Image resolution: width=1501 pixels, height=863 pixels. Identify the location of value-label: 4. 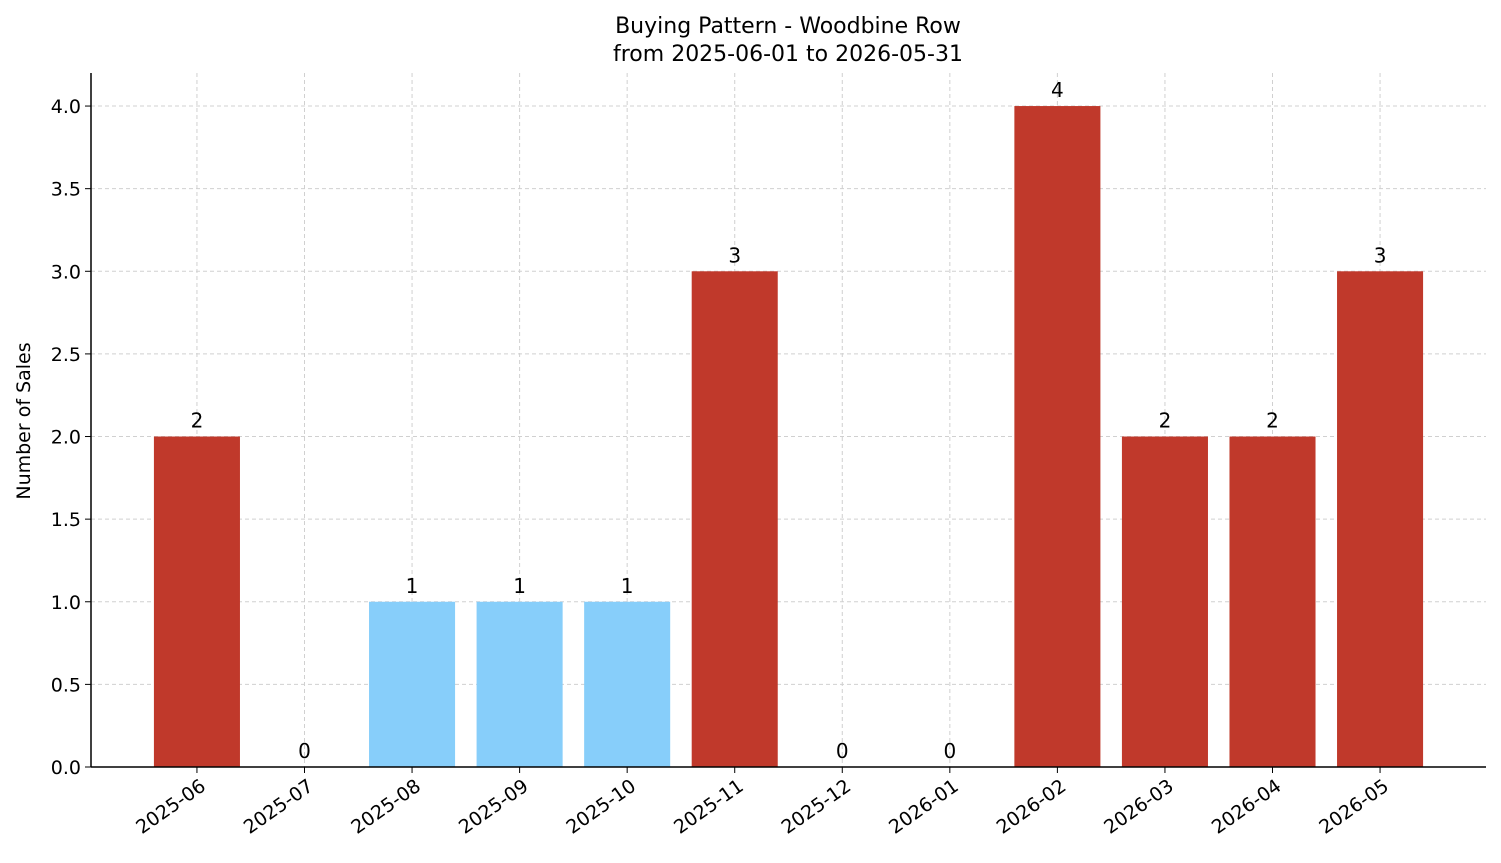
(1057, 90).